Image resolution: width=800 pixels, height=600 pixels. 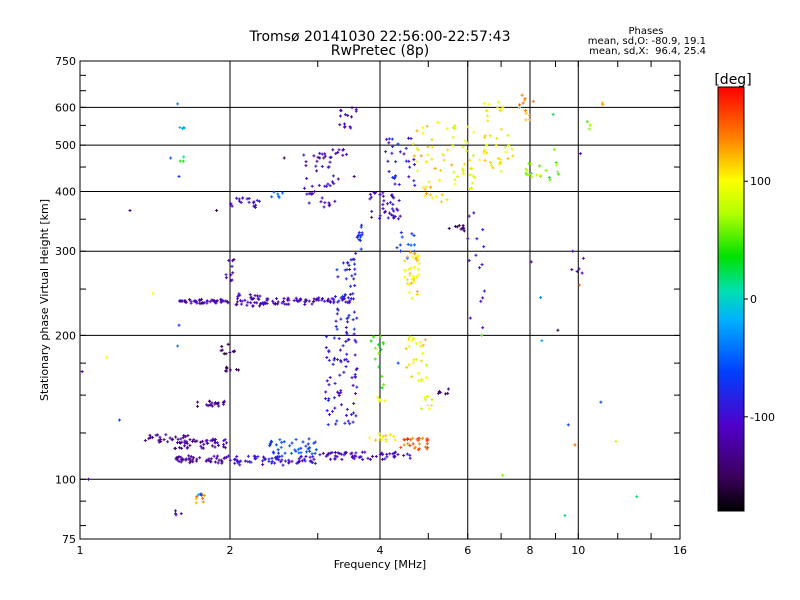 What do you see at coordinates (645, 31) in the screenshot?
I see `stats-heading: Phases` at bounding box center [645, 31].